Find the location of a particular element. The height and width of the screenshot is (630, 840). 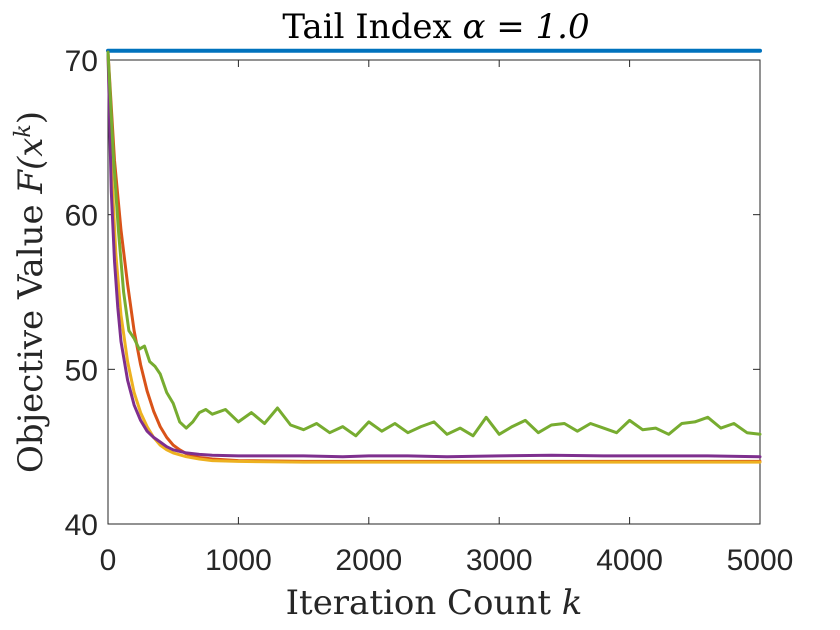

x-tick-label: 2000 is located at coordinates (368, 560).